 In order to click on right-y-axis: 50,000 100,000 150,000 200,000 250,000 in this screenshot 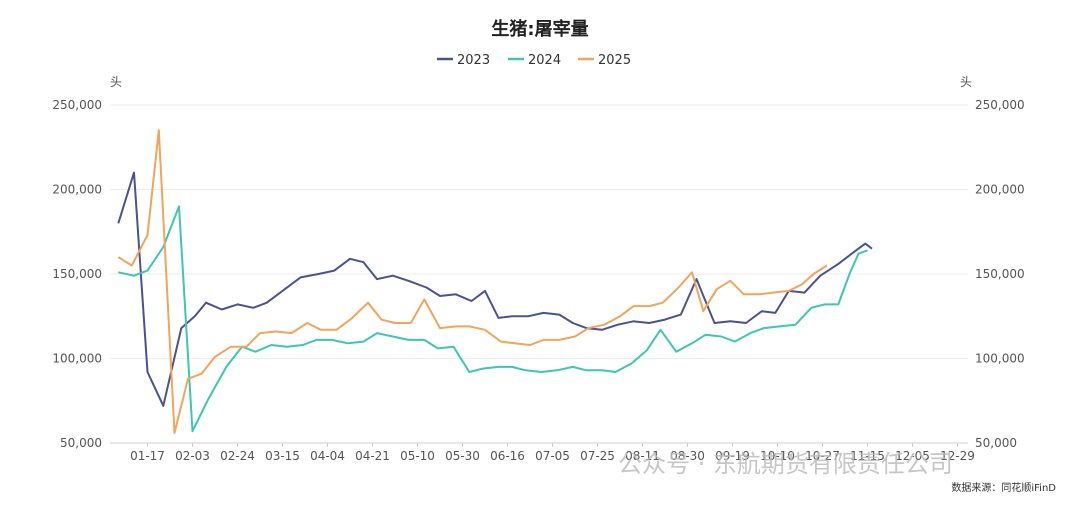, I will do `click(1000, 274)`.